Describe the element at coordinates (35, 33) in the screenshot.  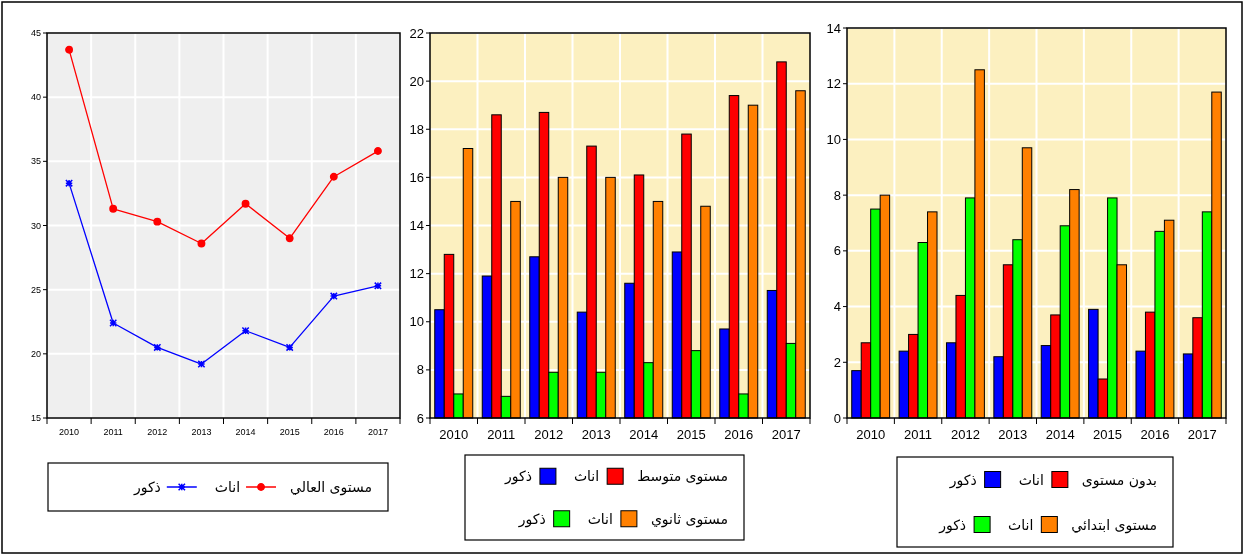
I see `y-tick-label: 45` at that location.